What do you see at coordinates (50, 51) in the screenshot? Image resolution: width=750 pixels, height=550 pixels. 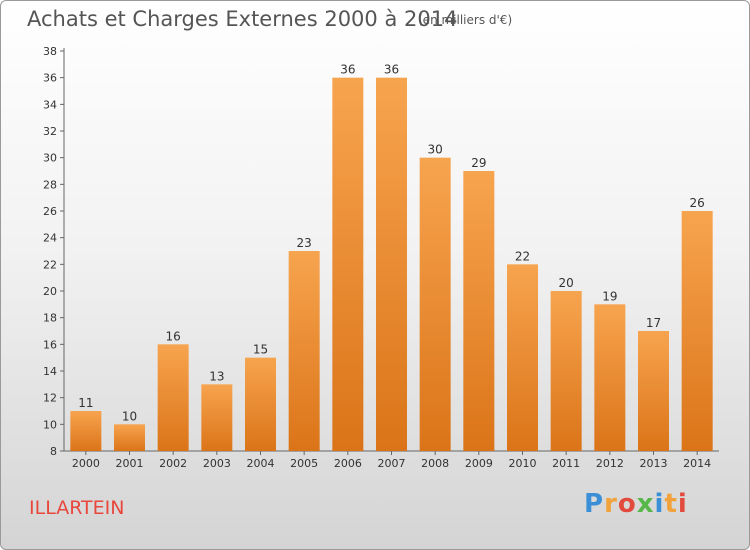 I see `y-tick-label: 38` at bounding box center [50, 51].